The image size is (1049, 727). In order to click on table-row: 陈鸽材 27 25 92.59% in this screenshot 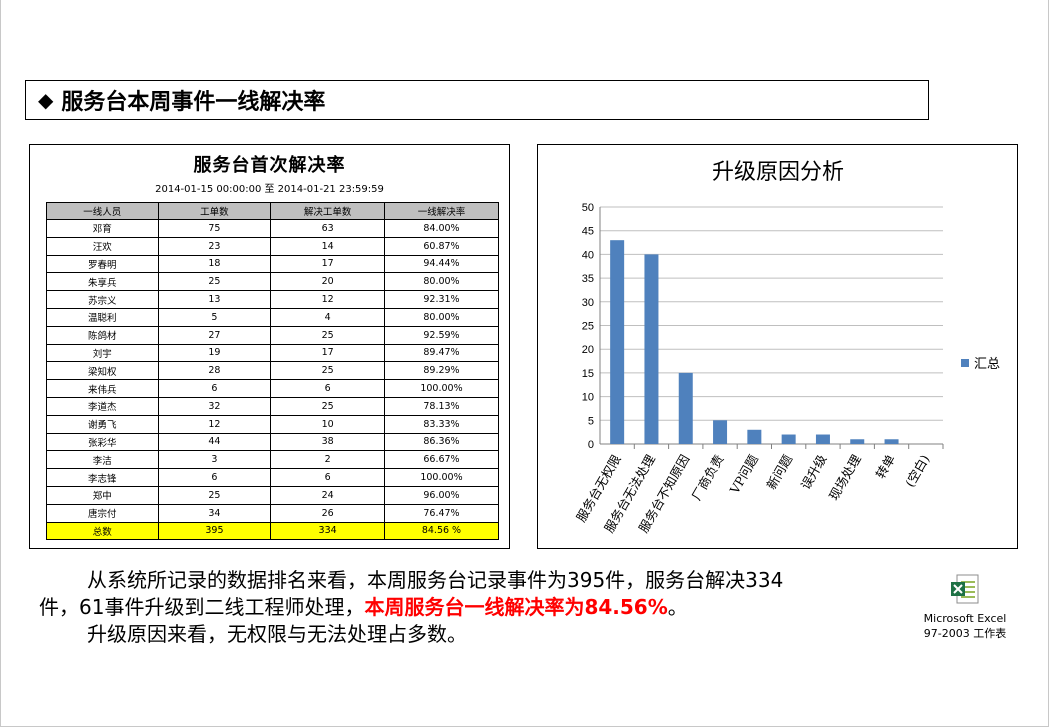, I will do `click(273, 335)`.